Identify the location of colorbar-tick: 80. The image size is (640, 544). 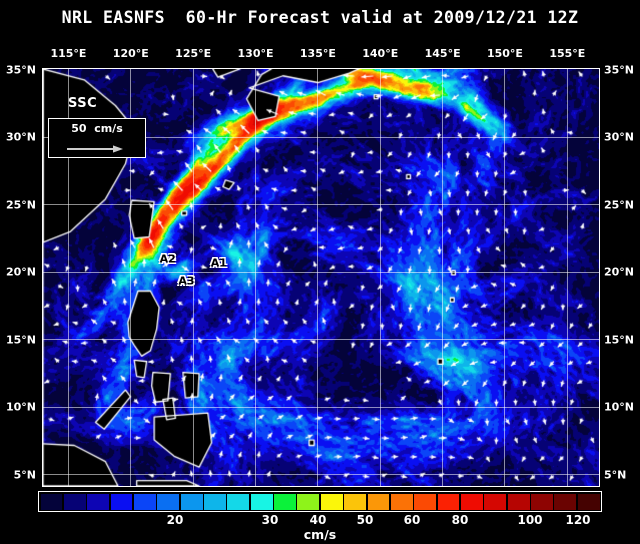
(460, 520).